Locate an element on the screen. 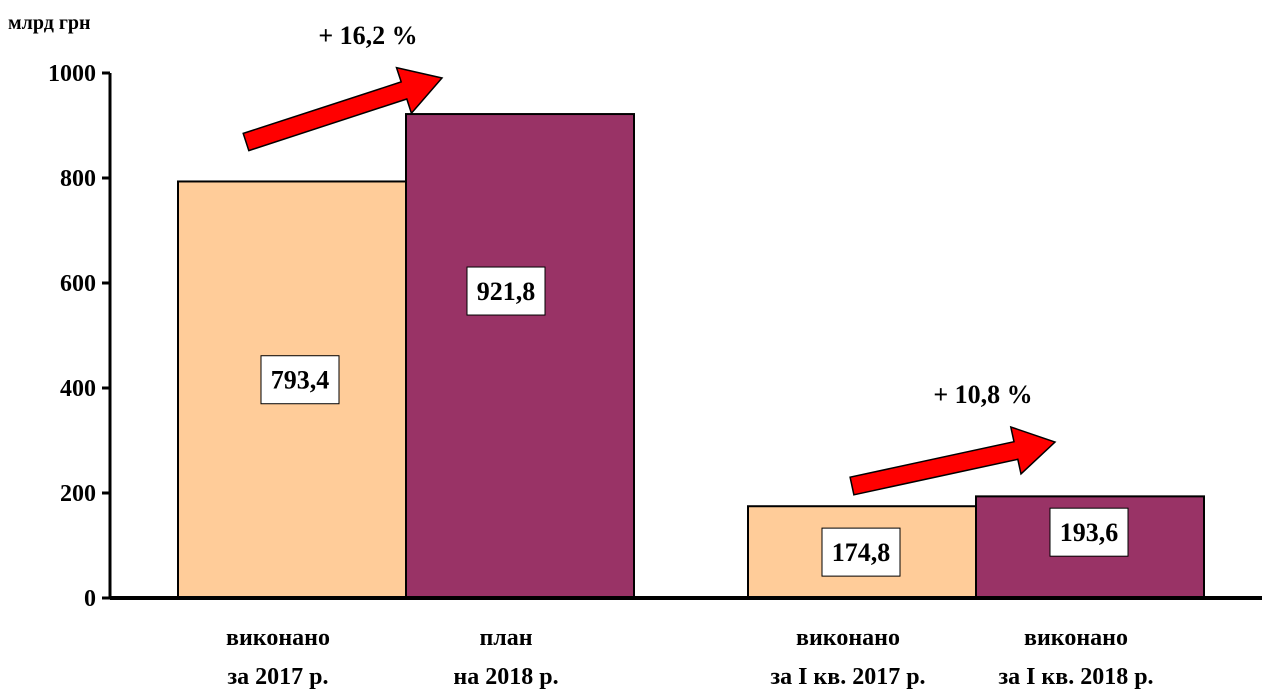  x-tick-label: на 2018 р. is located at coordinates (505, 677).